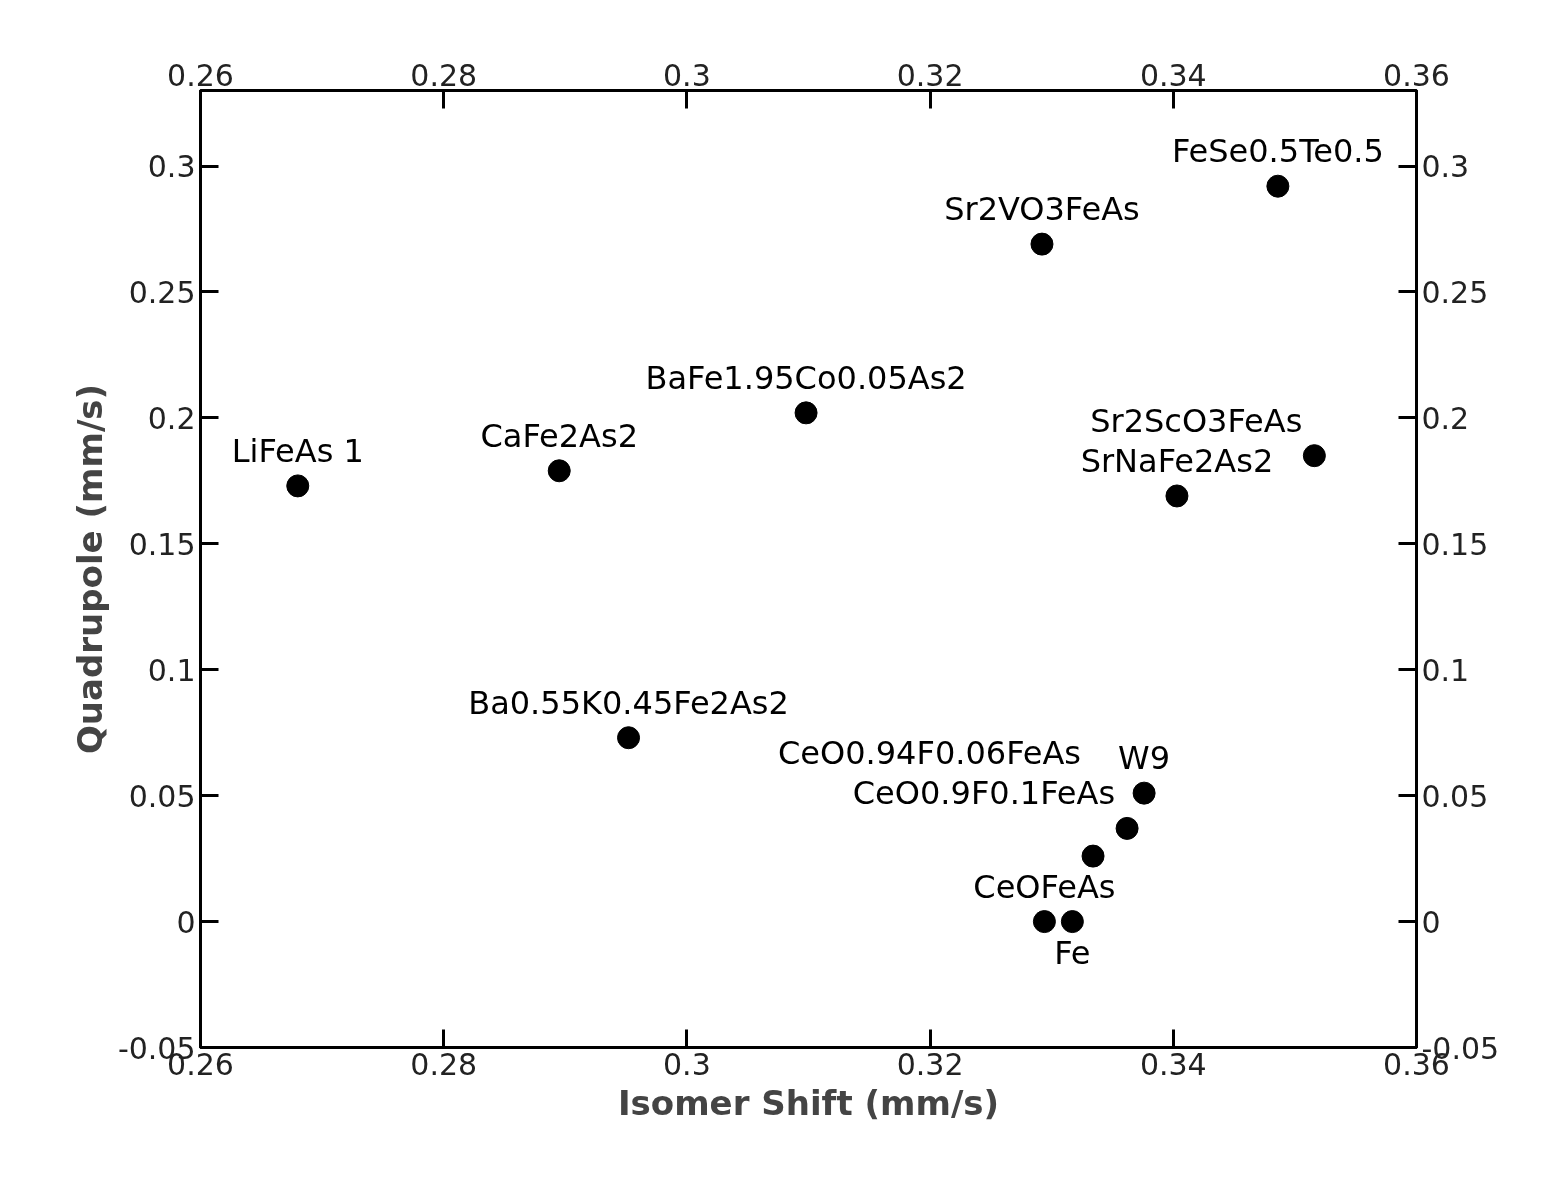  What do you see at coordinates (186, 922) in the screenshot?
I see `y-tick-label: 0` at bounding box center [186, 922].